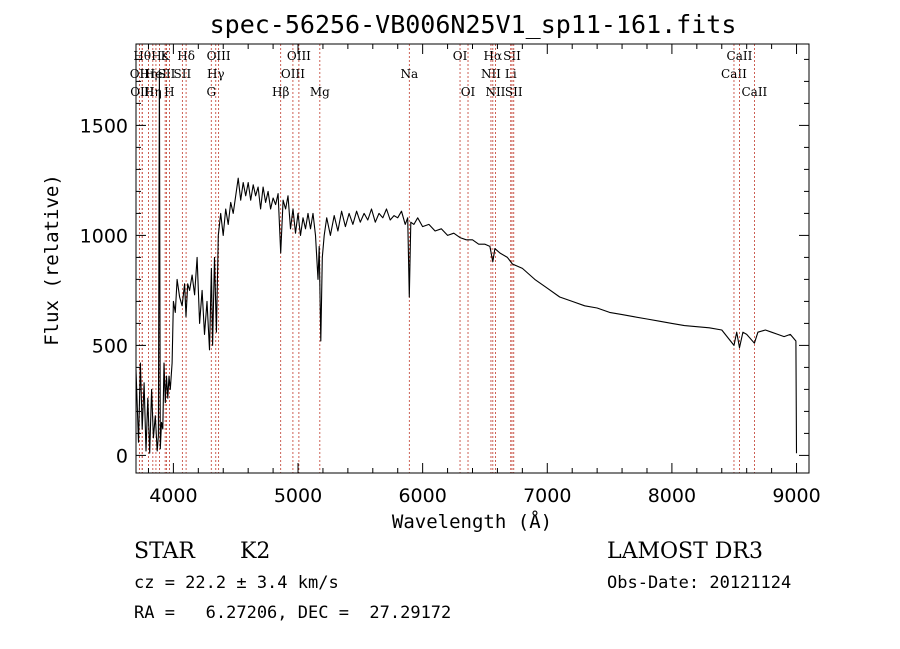 The height and width of the screenshot is (649, 900). What do you see at coordinates (491, 74) in the screenshot?
I see `line-label-22: NII` at bounding box center [491, 74].